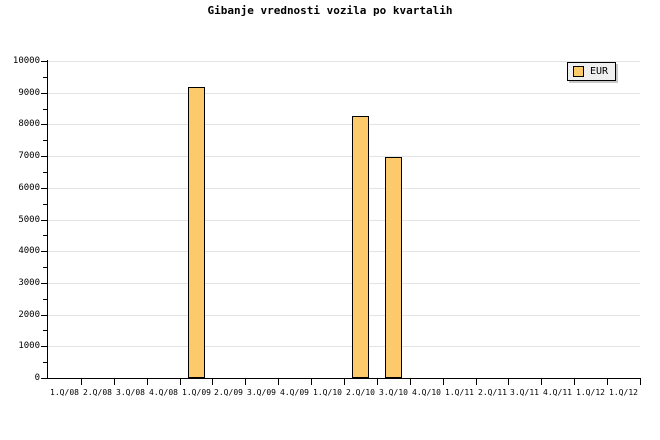 Image resolution: width=660 pixels, height=440 pixels. What do you see at coordinates (64, 392) in the screenshot?
I see `x-axis-tick-label: 1.Q/08` at bounding box center [64, 392].